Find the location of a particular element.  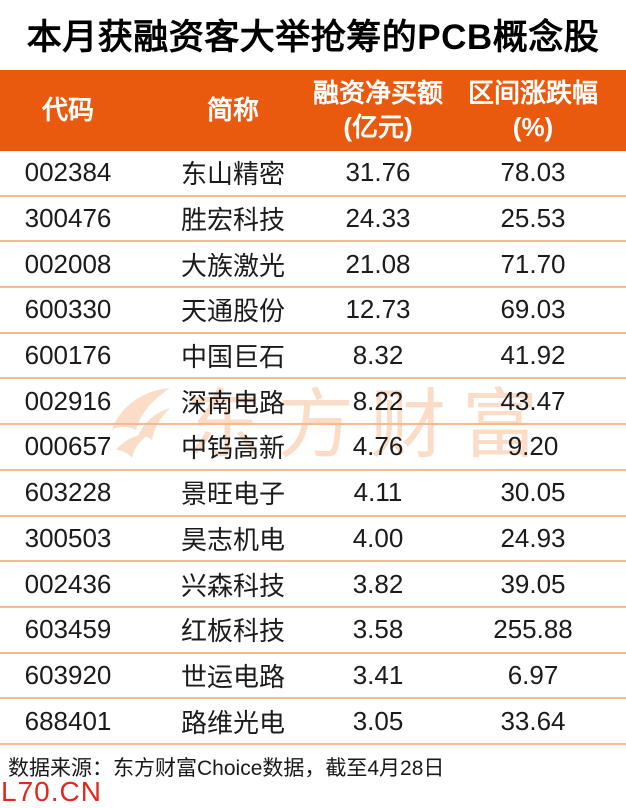

header-change-label: 区间涨跌幅 is located at coordinates (532, 92).